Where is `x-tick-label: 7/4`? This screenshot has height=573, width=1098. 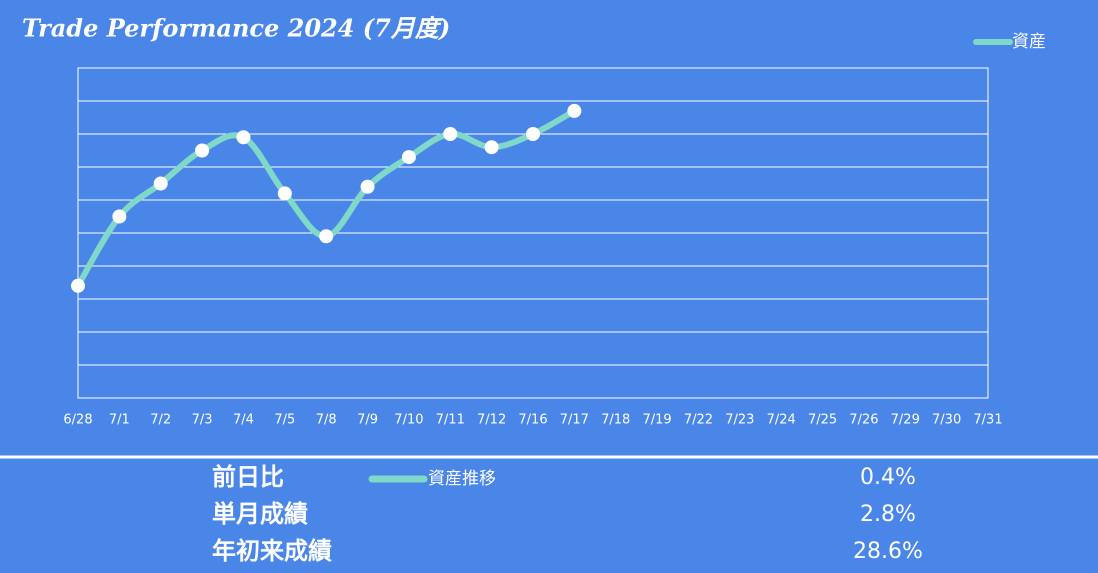 x-tick-label: 7/4 is located at coordinates (243, 420).